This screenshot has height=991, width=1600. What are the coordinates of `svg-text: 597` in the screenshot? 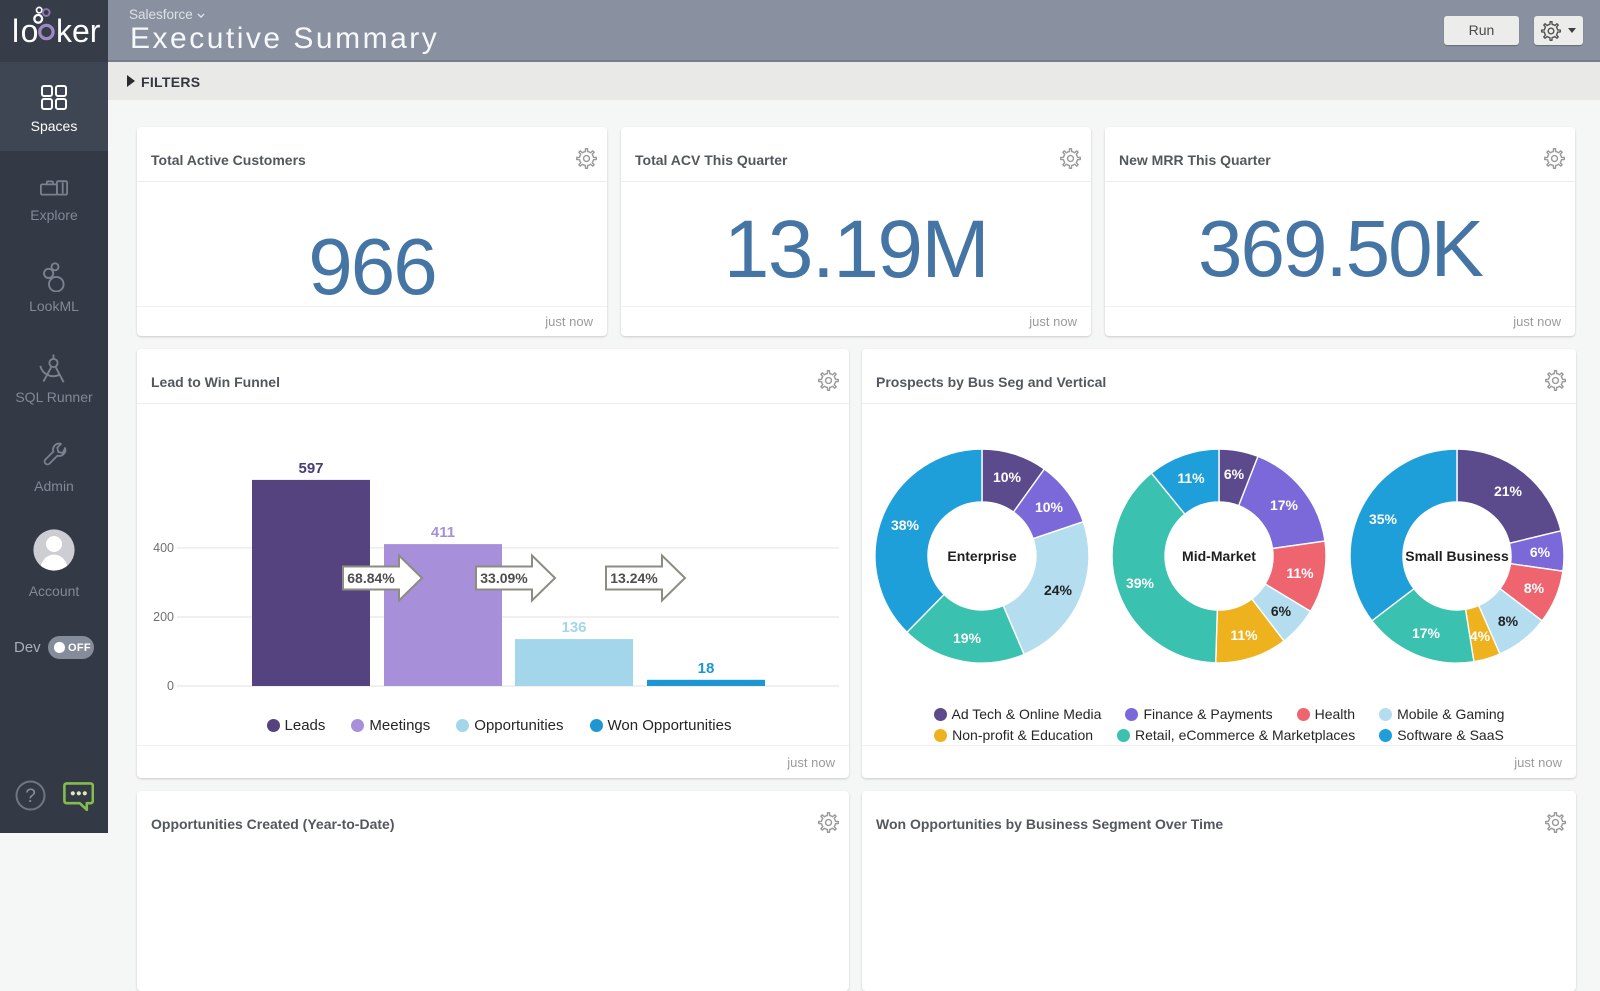 It's located at (310, 468).